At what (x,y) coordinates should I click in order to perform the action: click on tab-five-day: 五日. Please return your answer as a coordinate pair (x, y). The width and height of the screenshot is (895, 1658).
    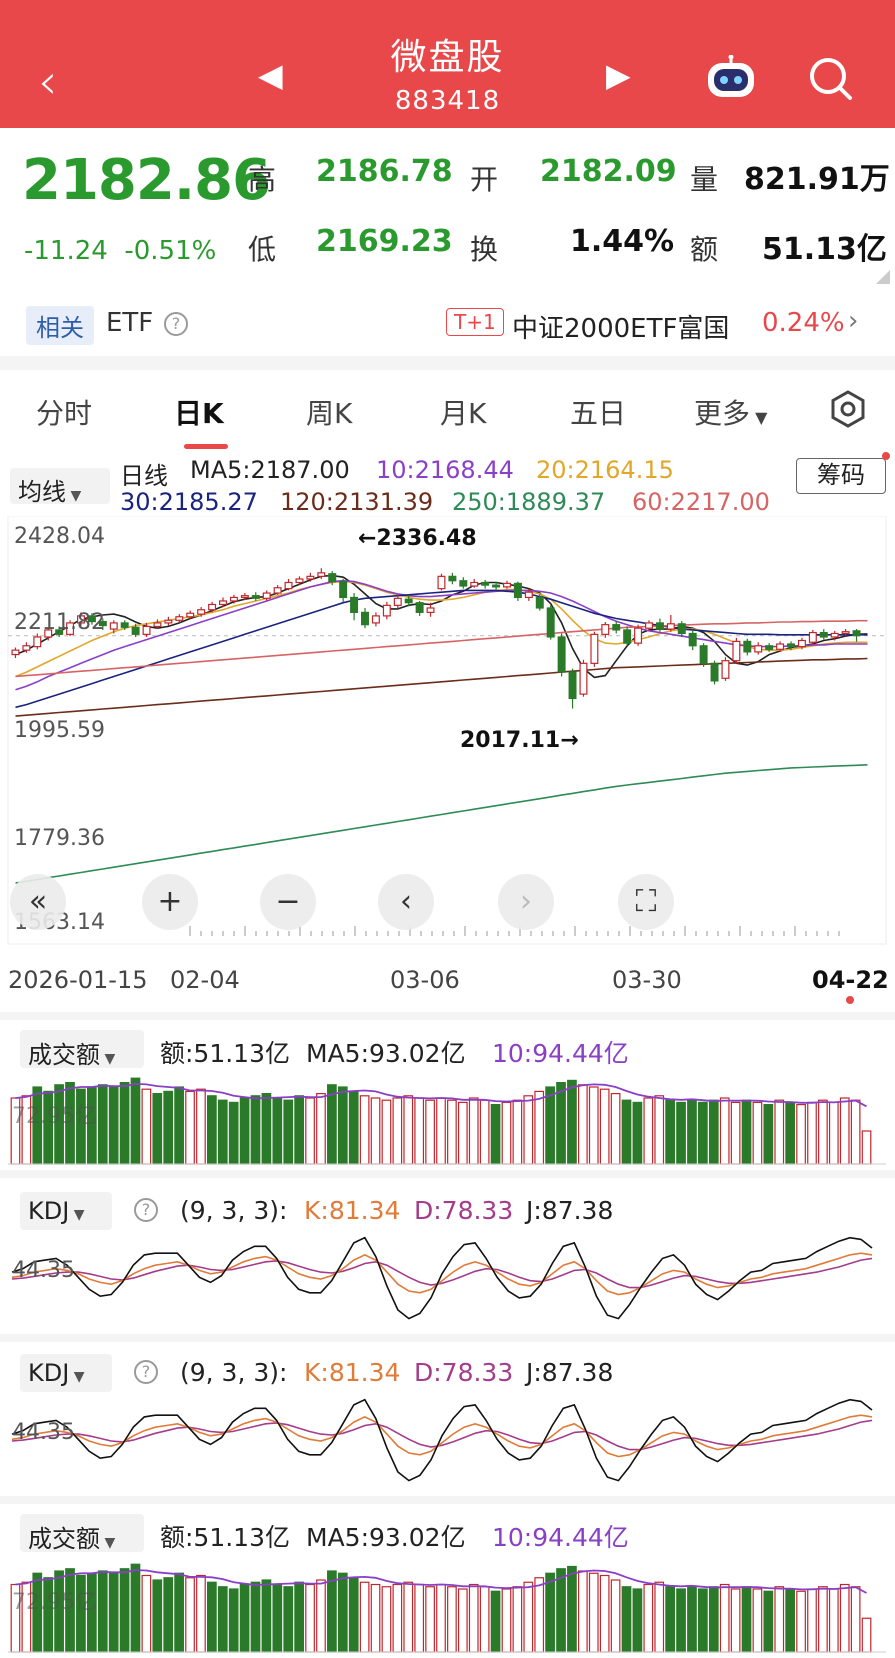
    Looking at the image, I should click on (598, 413).